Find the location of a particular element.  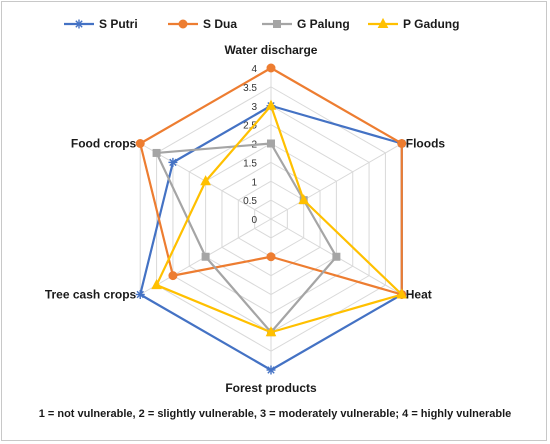

axis-label: Floods is located at coordinates (426, 144).